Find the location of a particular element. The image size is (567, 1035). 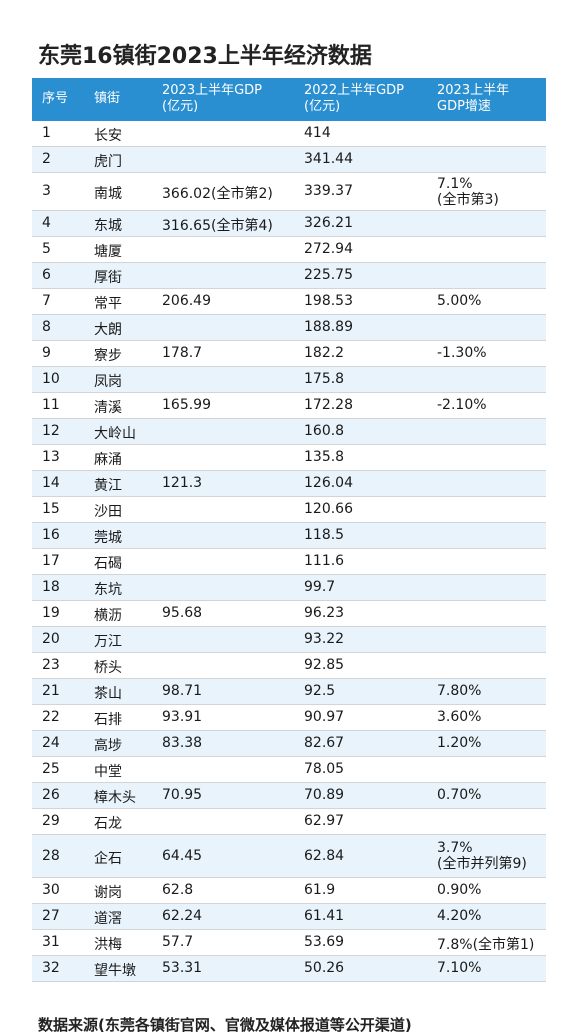

cell-seq: 12 is located at coordinates (51, 431).